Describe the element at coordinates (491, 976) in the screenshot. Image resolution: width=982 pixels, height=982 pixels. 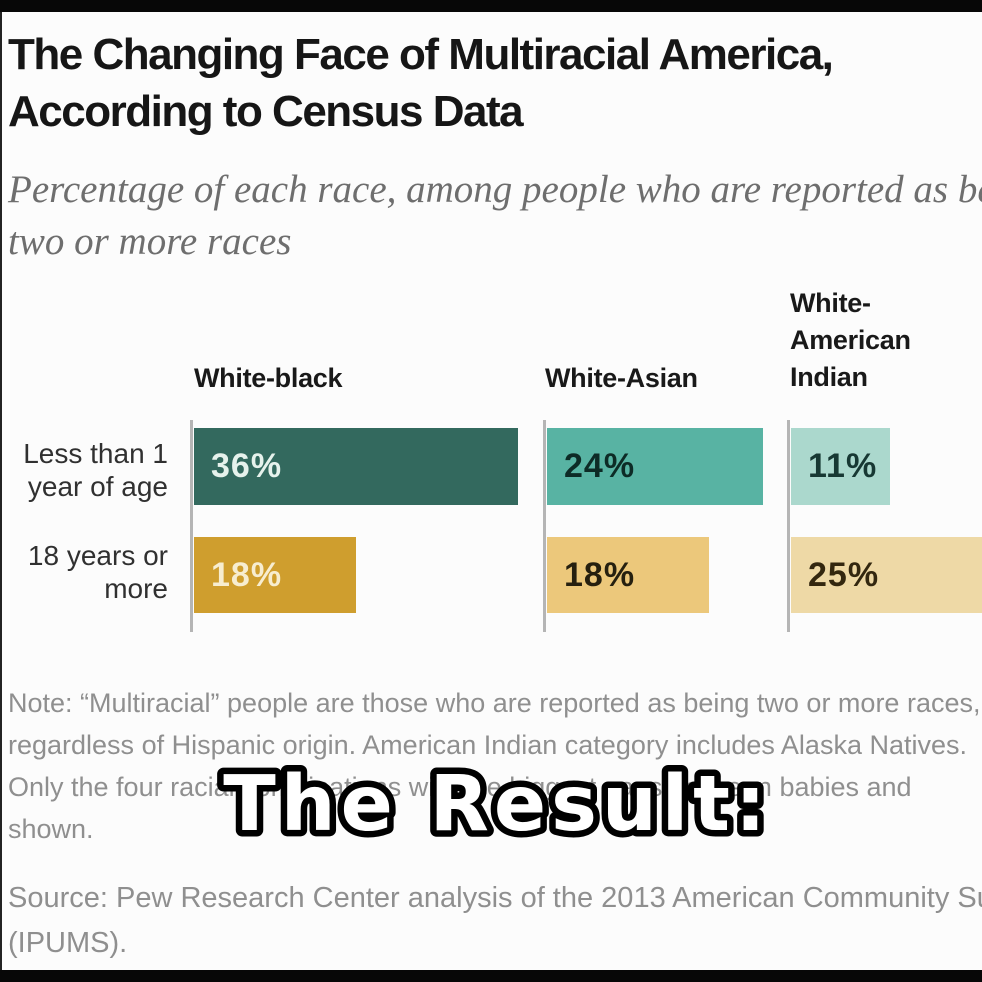
I see `bottom-letterbox-bar` at that location.